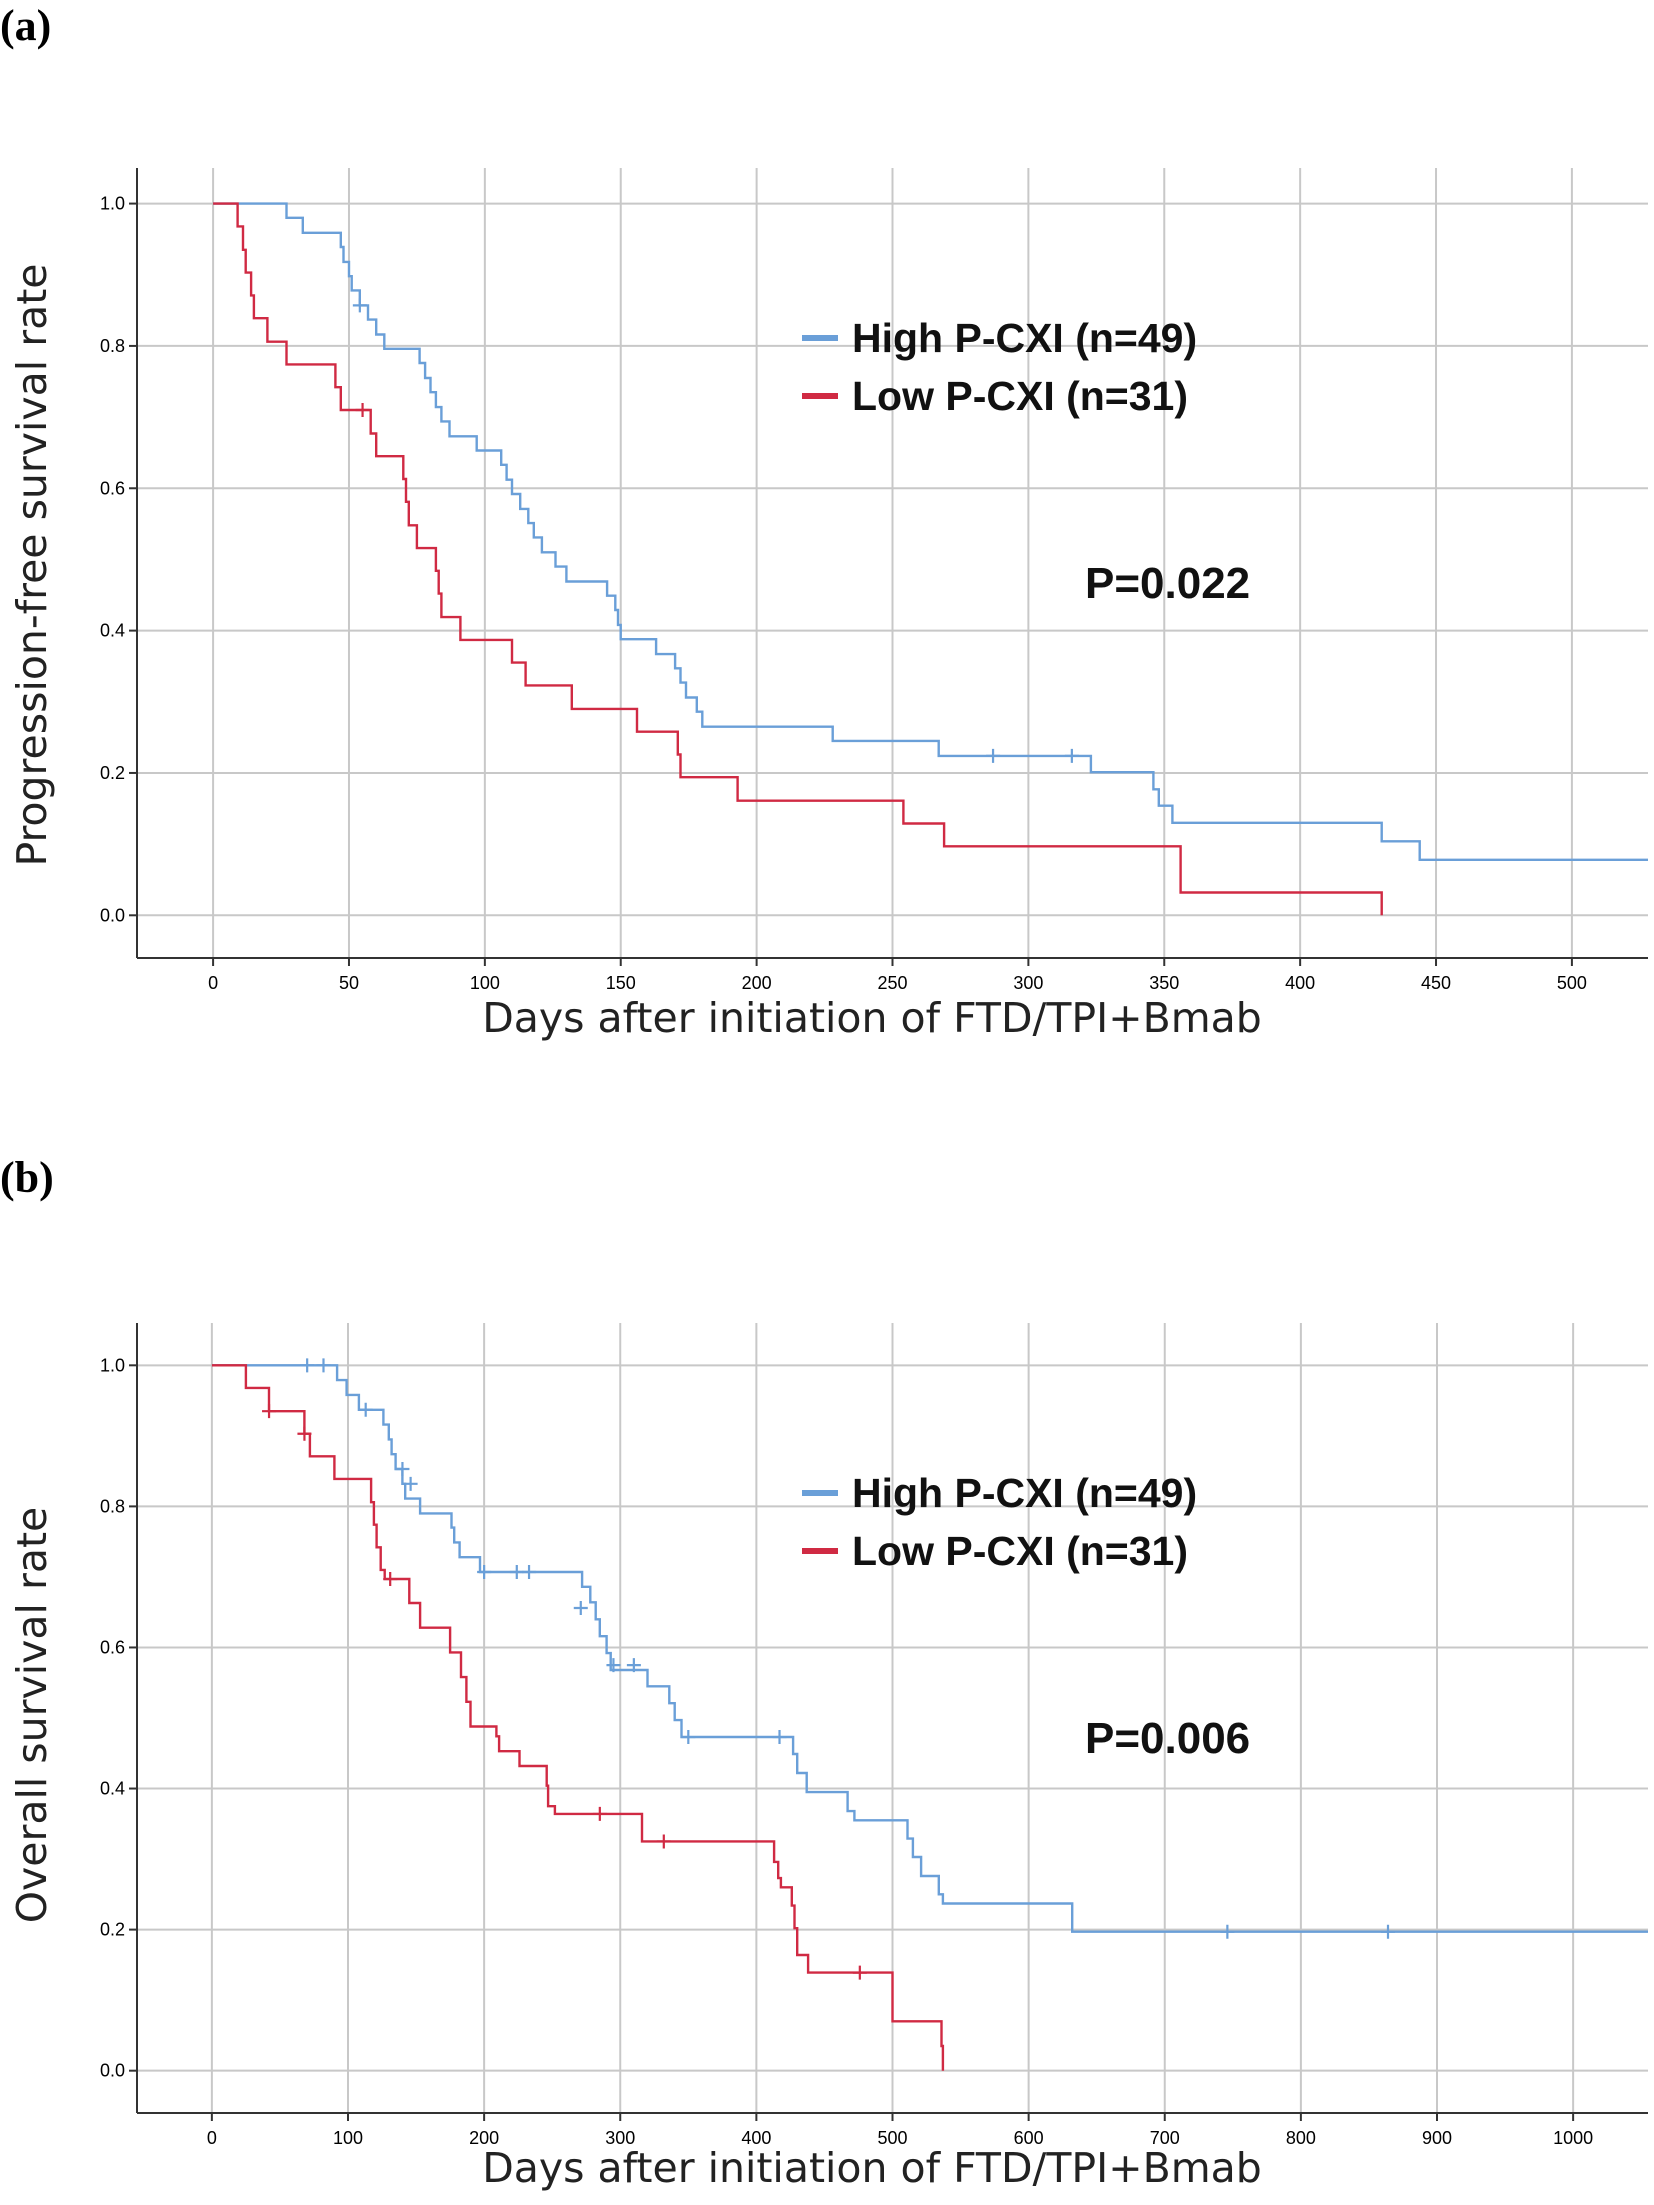  Describe the element at coordinates (1024, 1493) in the screenshot. I see `legend-label-high-b: High P-CXI (n=49)` at that location.